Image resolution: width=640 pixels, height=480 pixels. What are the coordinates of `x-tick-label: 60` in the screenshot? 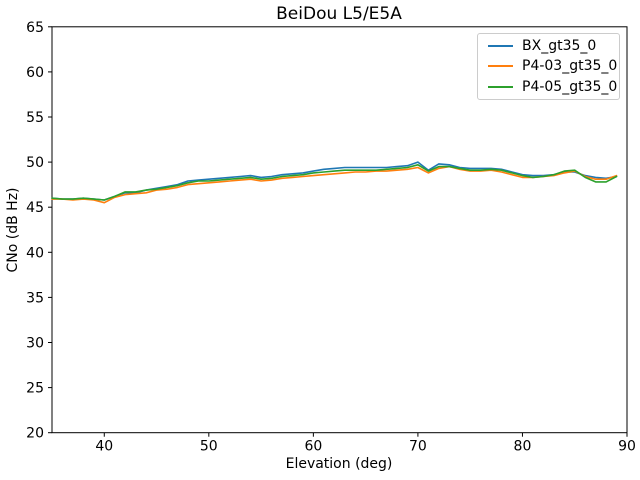 It's located at (313, 447).